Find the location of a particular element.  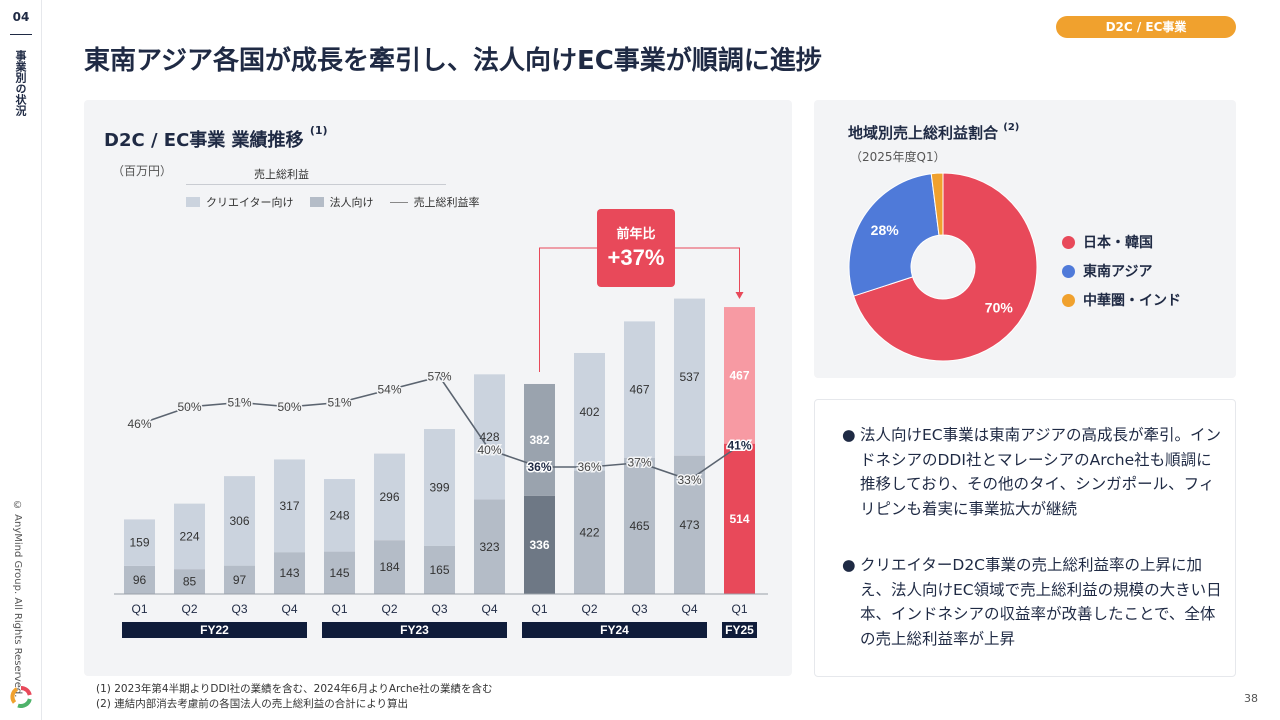

margin-label: 33% is located at coordinates (689, 480).